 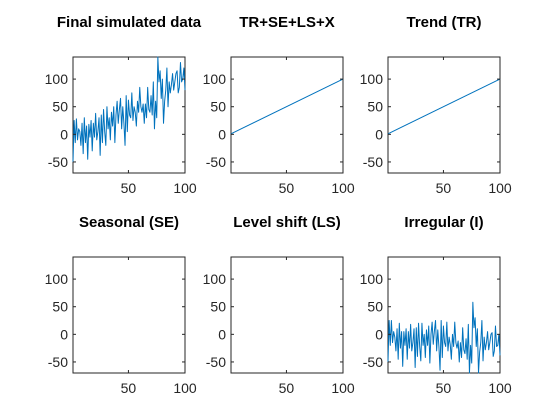 What do you see at coordinates (129, 22) in the screenshot?
I see `subplot-title: Final simulated data` at bounding box center [129, 22].